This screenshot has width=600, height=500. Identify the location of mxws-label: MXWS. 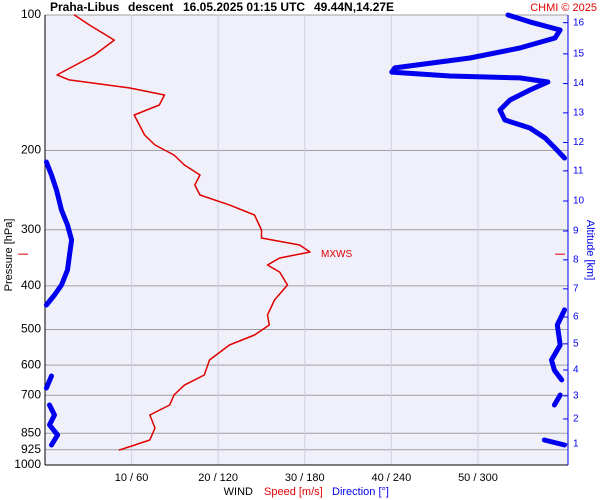
(336, 254).